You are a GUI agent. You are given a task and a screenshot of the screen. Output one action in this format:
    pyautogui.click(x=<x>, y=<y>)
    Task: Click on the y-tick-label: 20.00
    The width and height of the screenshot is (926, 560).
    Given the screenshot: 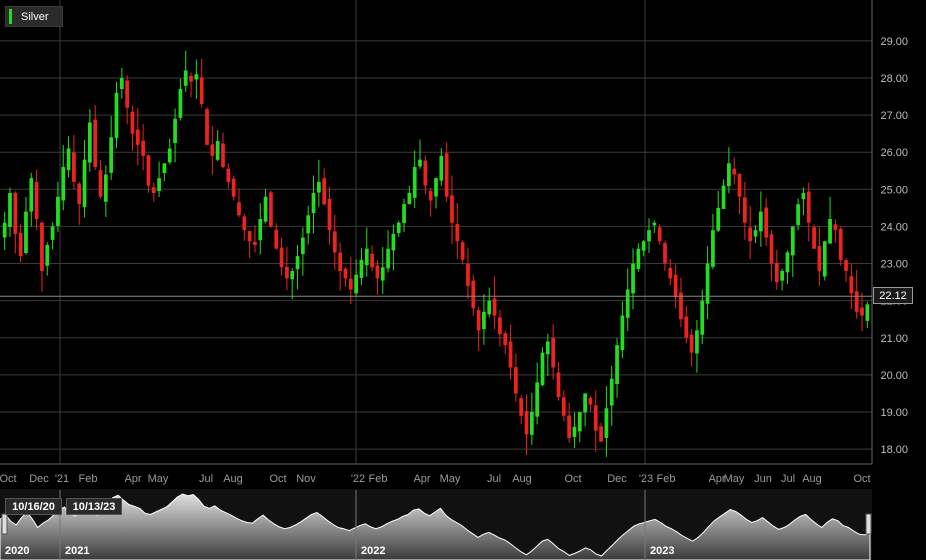 What is the action you would take?
    pyautogui.click(x=894, y=376)
    